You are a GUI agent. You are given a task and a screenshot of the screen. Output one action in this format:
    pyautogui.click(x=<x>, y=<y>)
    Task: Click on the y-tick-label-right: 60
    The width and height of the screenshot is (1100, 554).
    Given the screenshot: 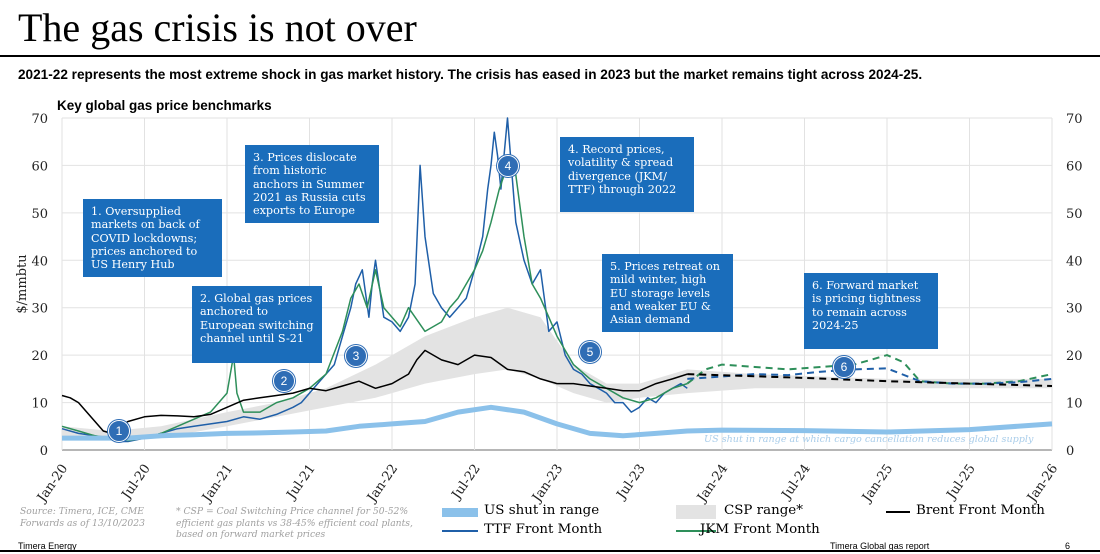 What is the action you would take?
    pyautogui.click(x=1074, y=166)
    